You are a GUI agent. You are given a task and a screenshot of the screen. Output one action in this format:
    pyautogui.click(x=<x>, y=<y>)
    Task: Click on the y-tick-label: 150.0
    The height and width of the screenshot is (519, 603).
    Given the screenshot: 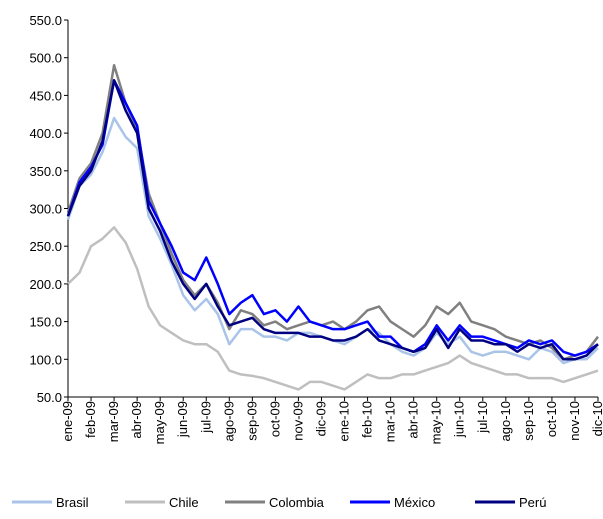 What is the action you would take?
    pyautogui.click(x=45, y=322)
    